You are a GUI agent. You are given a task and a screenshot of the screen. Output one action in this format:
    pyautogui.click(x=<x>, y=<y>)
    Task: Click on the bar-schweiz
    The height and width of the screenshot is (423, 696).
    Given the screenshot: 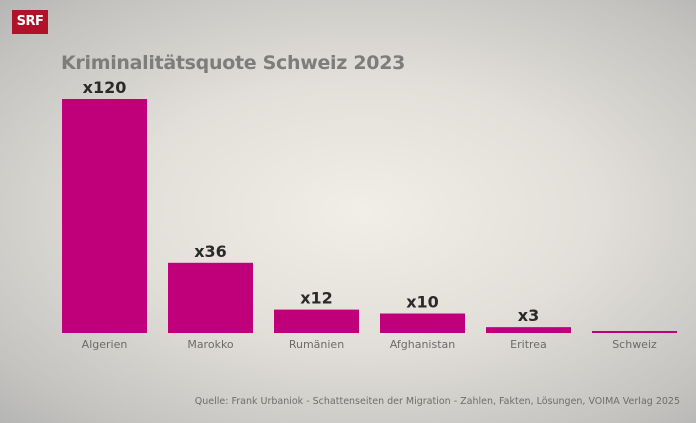 What is the action you would take?
    pyautogui.click(x=634, y=332)
    